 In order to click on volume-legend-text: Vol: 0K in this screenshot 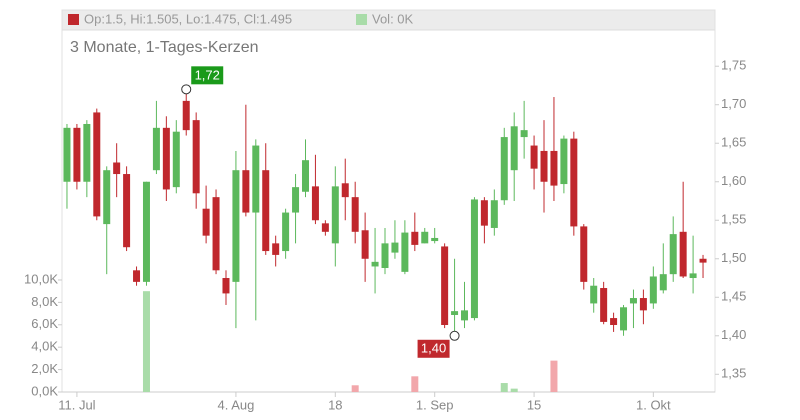, I will do `click(393, 18)`.